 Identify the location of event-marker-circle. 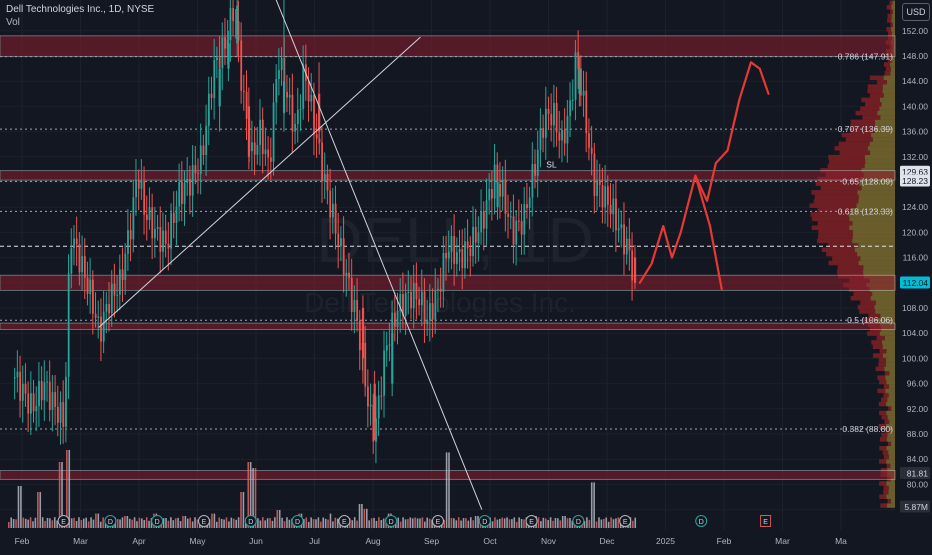
(250, 521).